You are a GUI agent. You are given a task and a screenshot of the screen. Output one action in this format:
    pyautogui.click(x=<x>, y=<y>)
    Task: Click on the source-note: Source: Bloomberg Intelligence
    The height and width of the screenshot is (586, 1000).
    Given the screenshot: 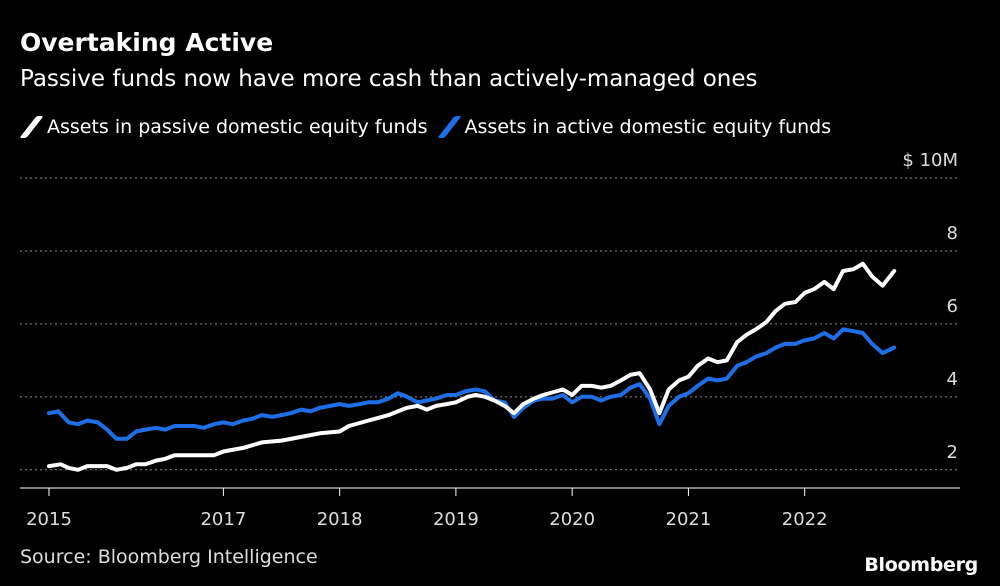 What is the action you would take?
    pyautogui.click(x=169, y=557)
    